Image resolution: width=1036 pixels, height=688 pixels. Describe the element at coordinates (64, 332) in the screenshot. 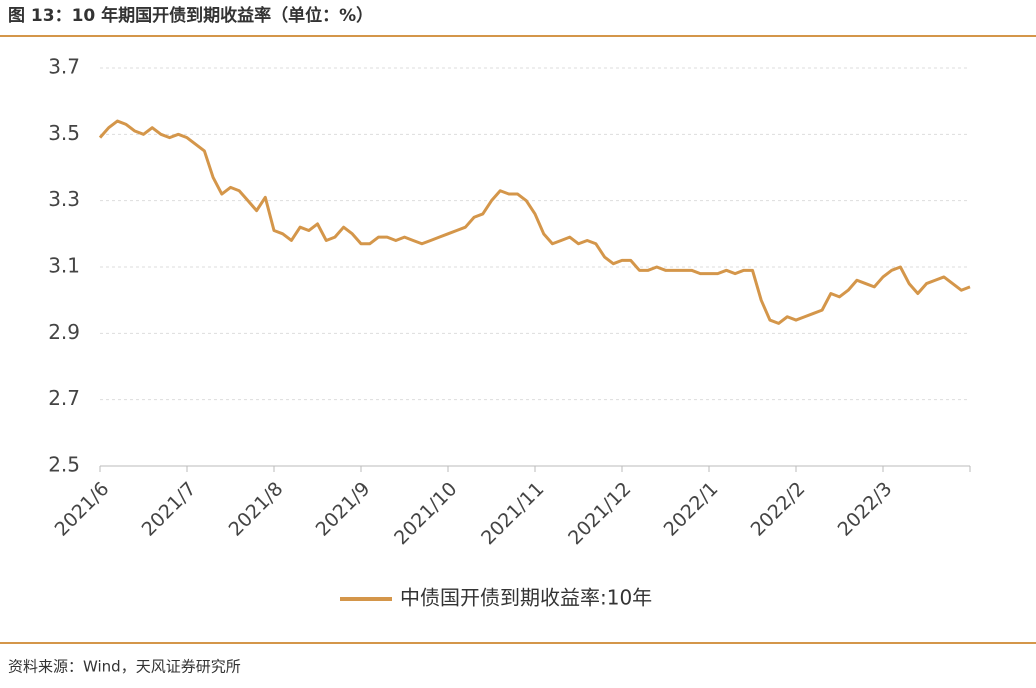

I see `y-tick-label: 2.9` at that location.